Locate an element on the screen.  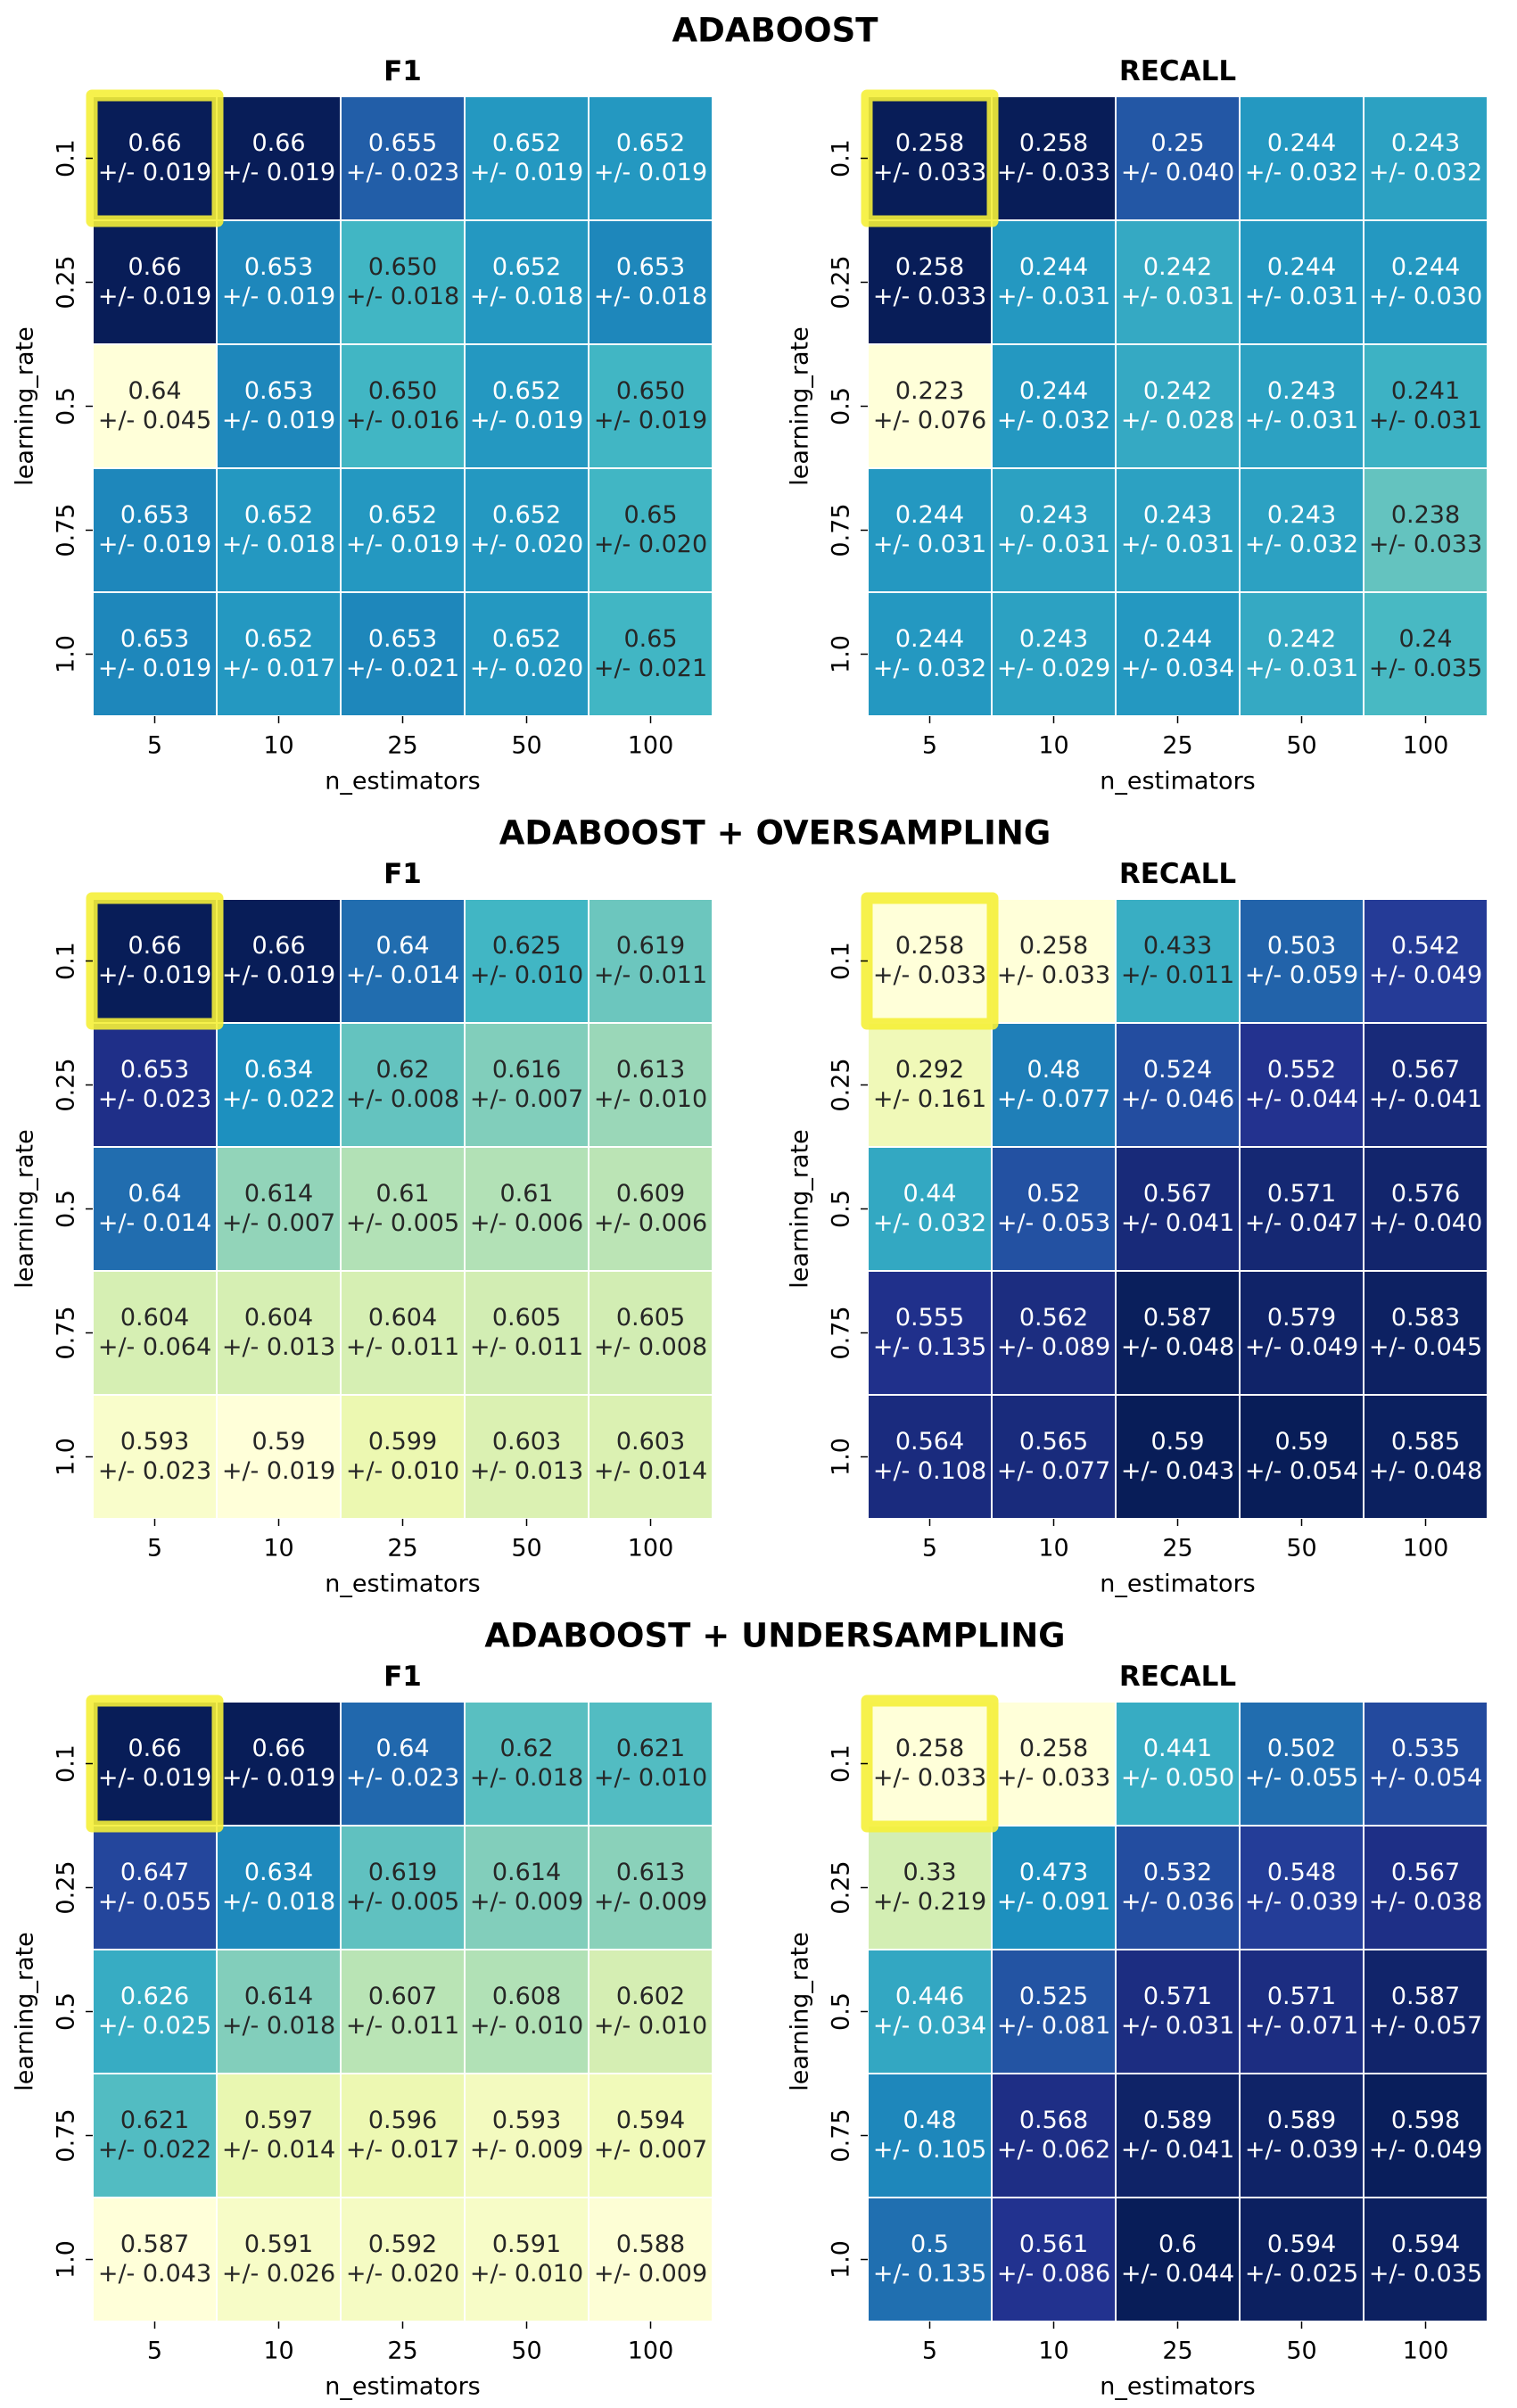
cell-error-label: +/- 0.025 is located at coordinates (154, 2026).